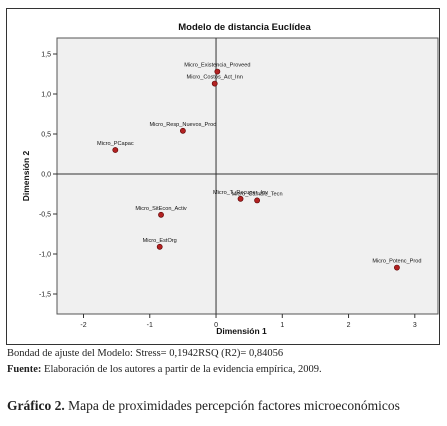 The image size is (447, 426). What do you see at coordinates (241, 331) in the screenshot?
I see `x-axis-label: Dimensión 1` at bounding box center [241, 331].